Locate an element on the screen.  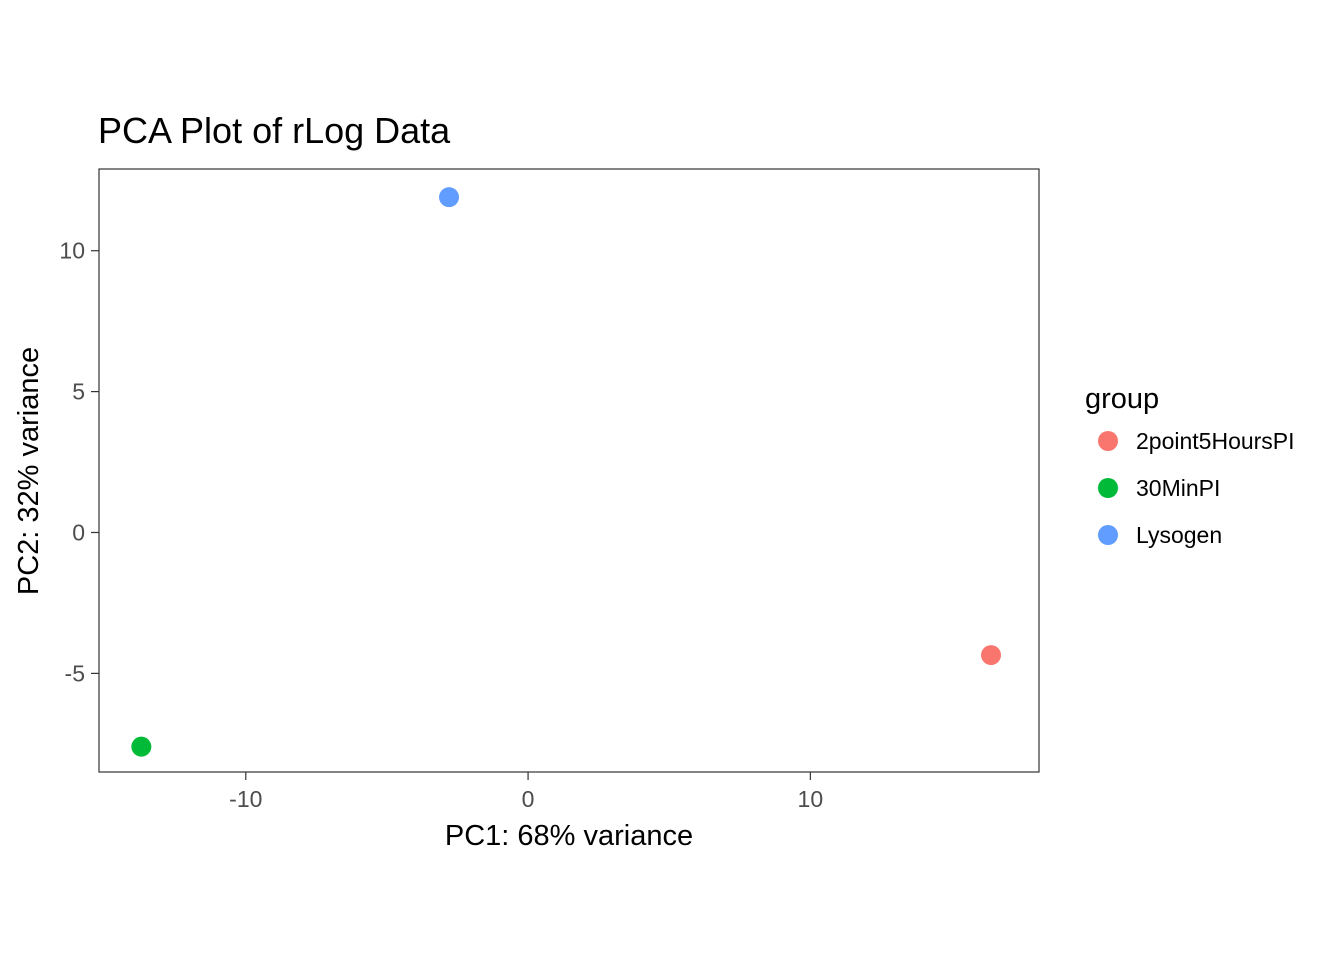
legend-title: group is located at coordinates (1122, 399).